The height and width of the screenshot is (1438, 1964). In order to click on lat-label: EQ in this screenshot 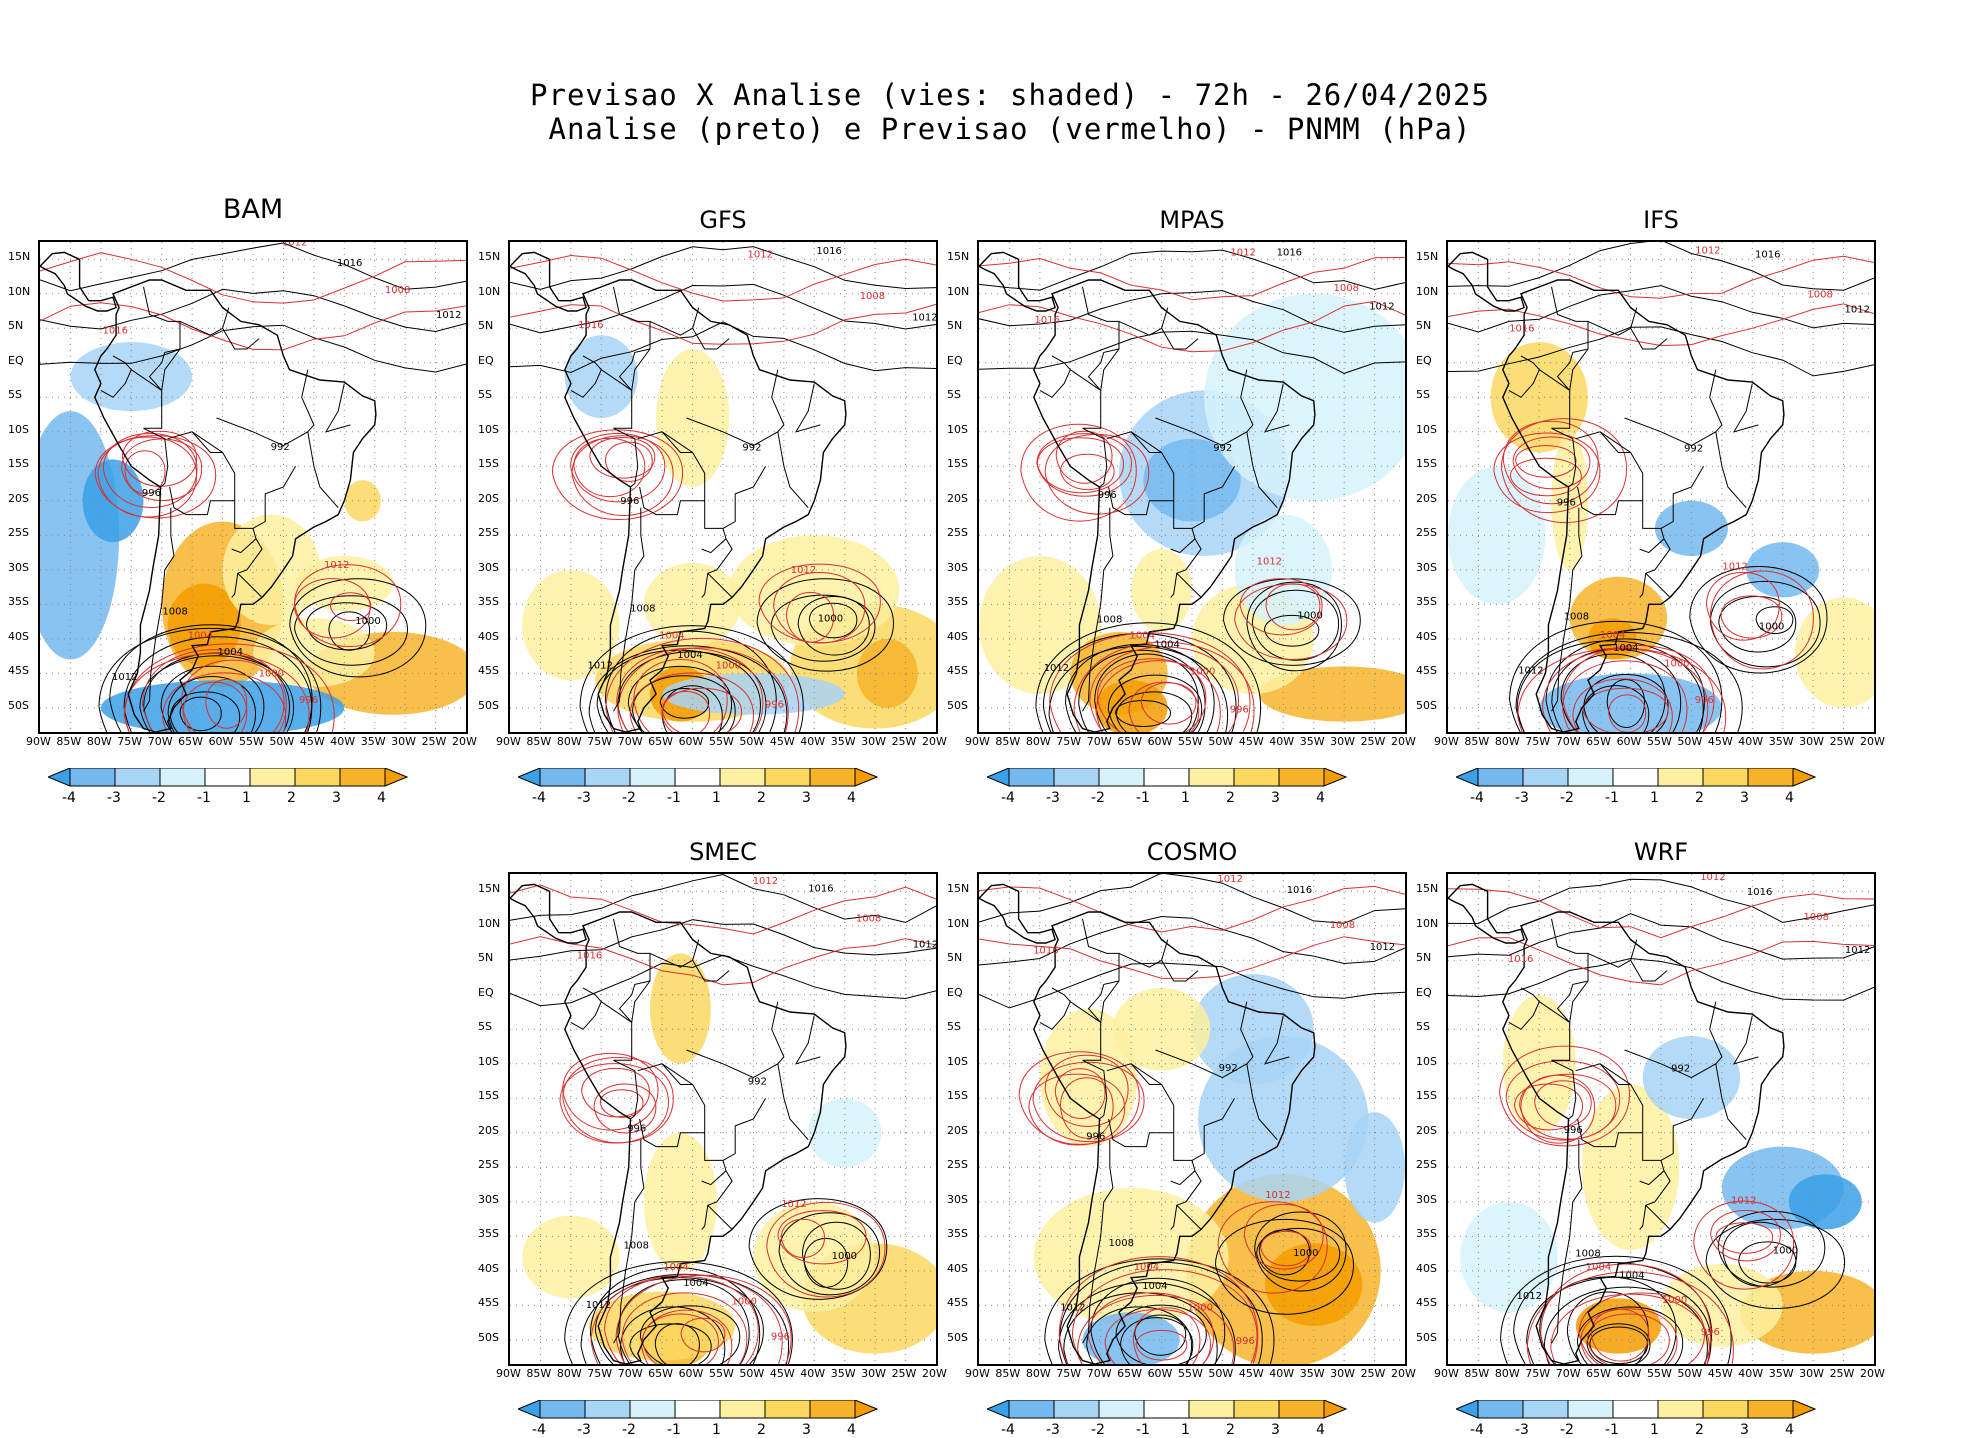, I will do `click(1424, 360)`.